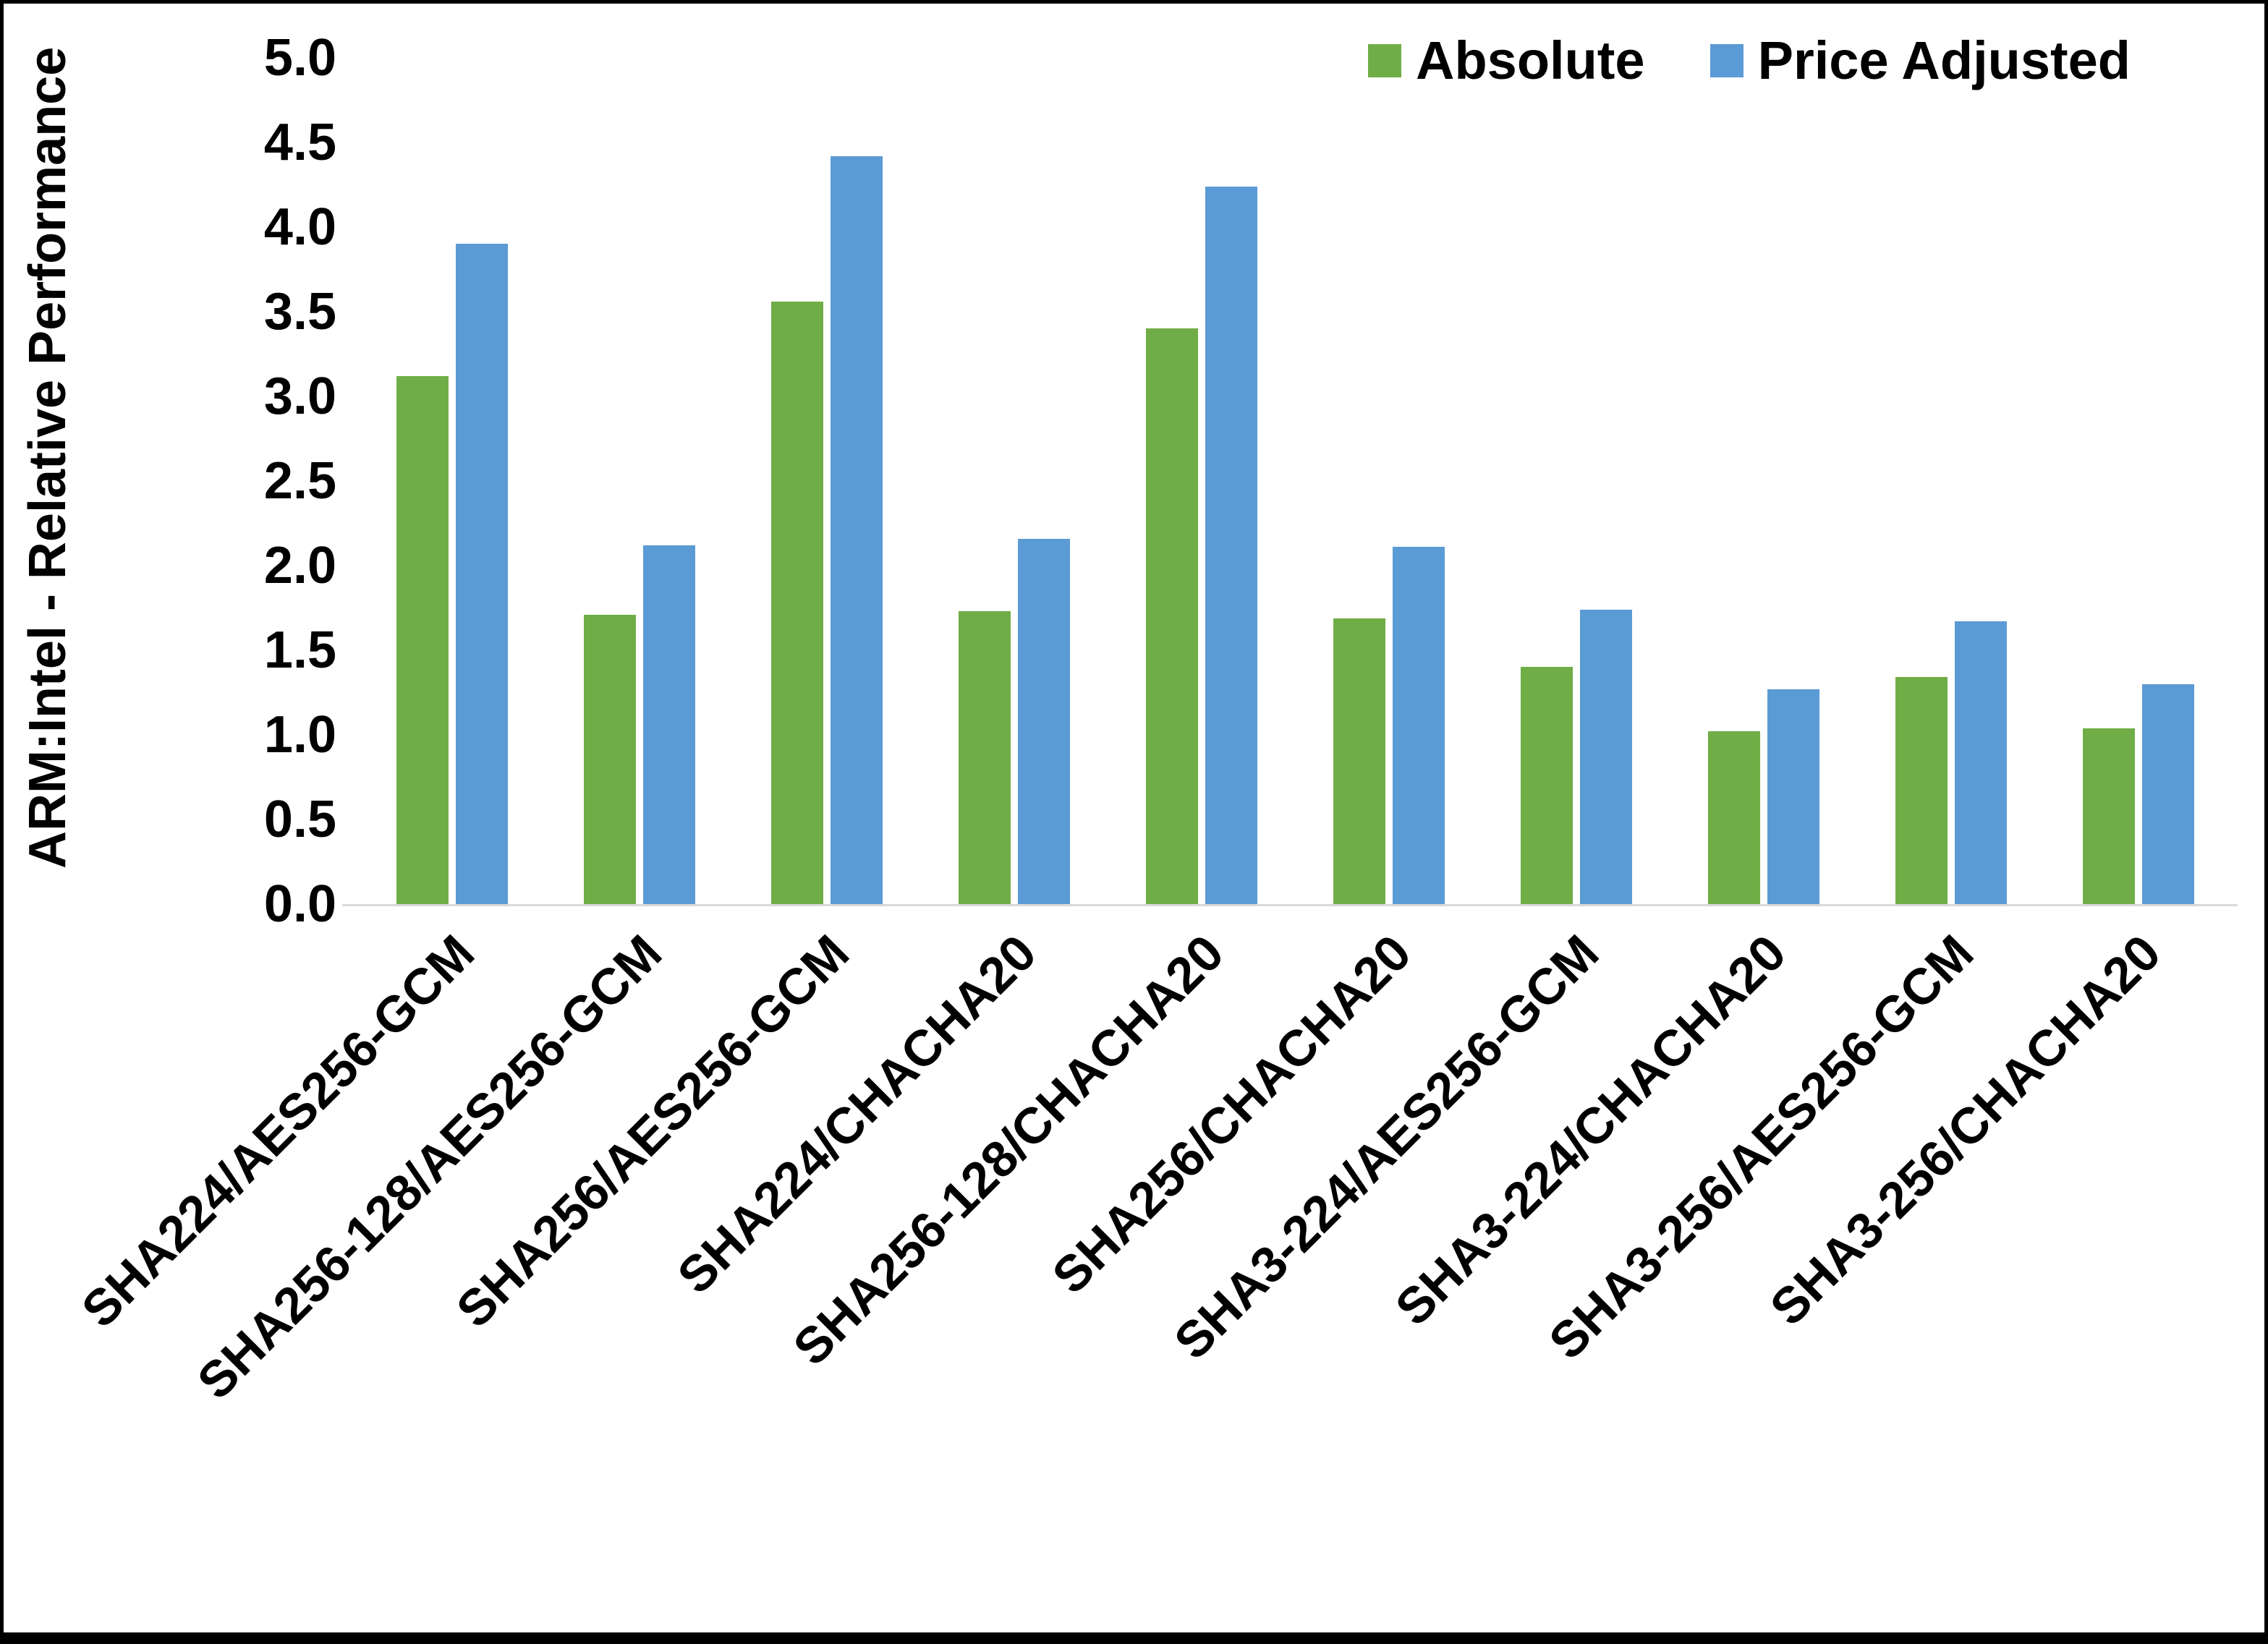 This screenshot has width=2268, height=1644. Describe the element at coordinates (1965, 1130) in the screenshot. I see `x-category-label: SHA3-256/CHACHA20` at that location.